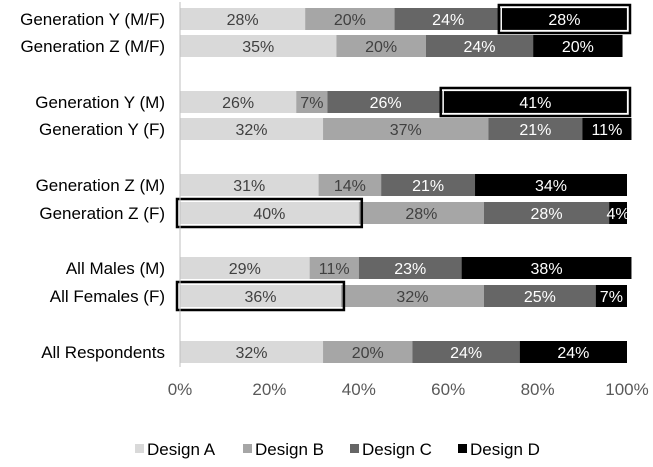 The image size is (653, 467). I want to click on bar-segment-all-females-f-design-a, so click(260, 296).